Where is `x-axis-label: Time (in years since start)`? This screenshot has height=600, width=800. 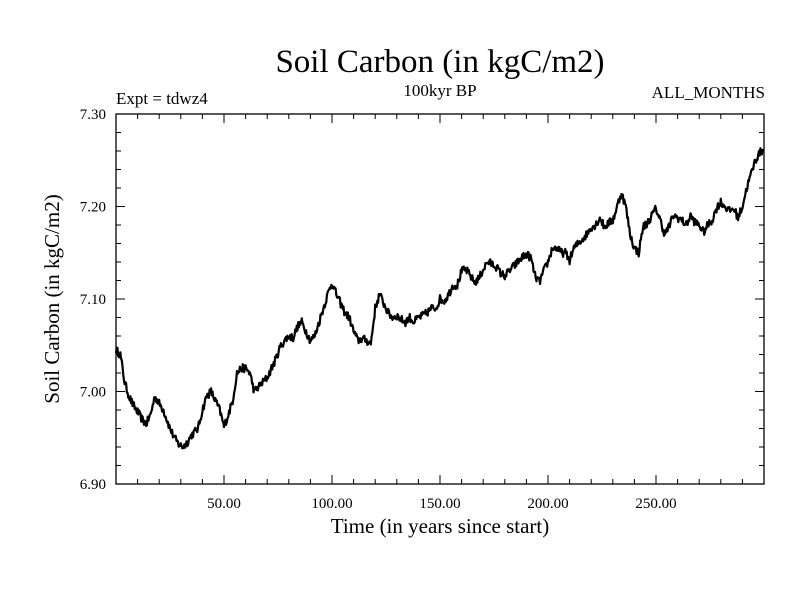 x-axis-label: Time (in years since start) is located at coordinates (440, 526).